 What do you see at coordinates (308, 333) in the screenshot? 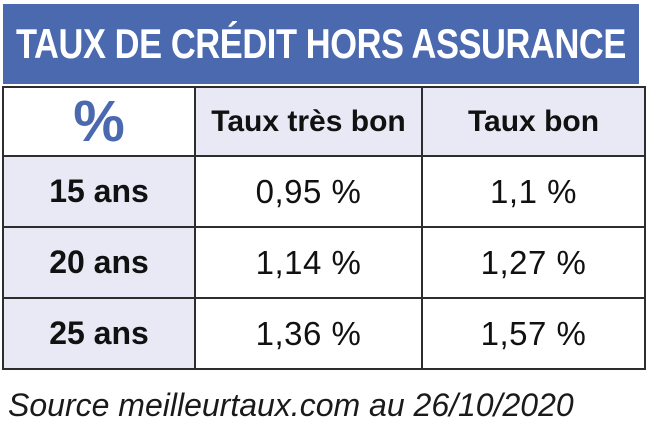
I see `value-25-tres-bon: 1,36 %` at bounding box center [308, 333].